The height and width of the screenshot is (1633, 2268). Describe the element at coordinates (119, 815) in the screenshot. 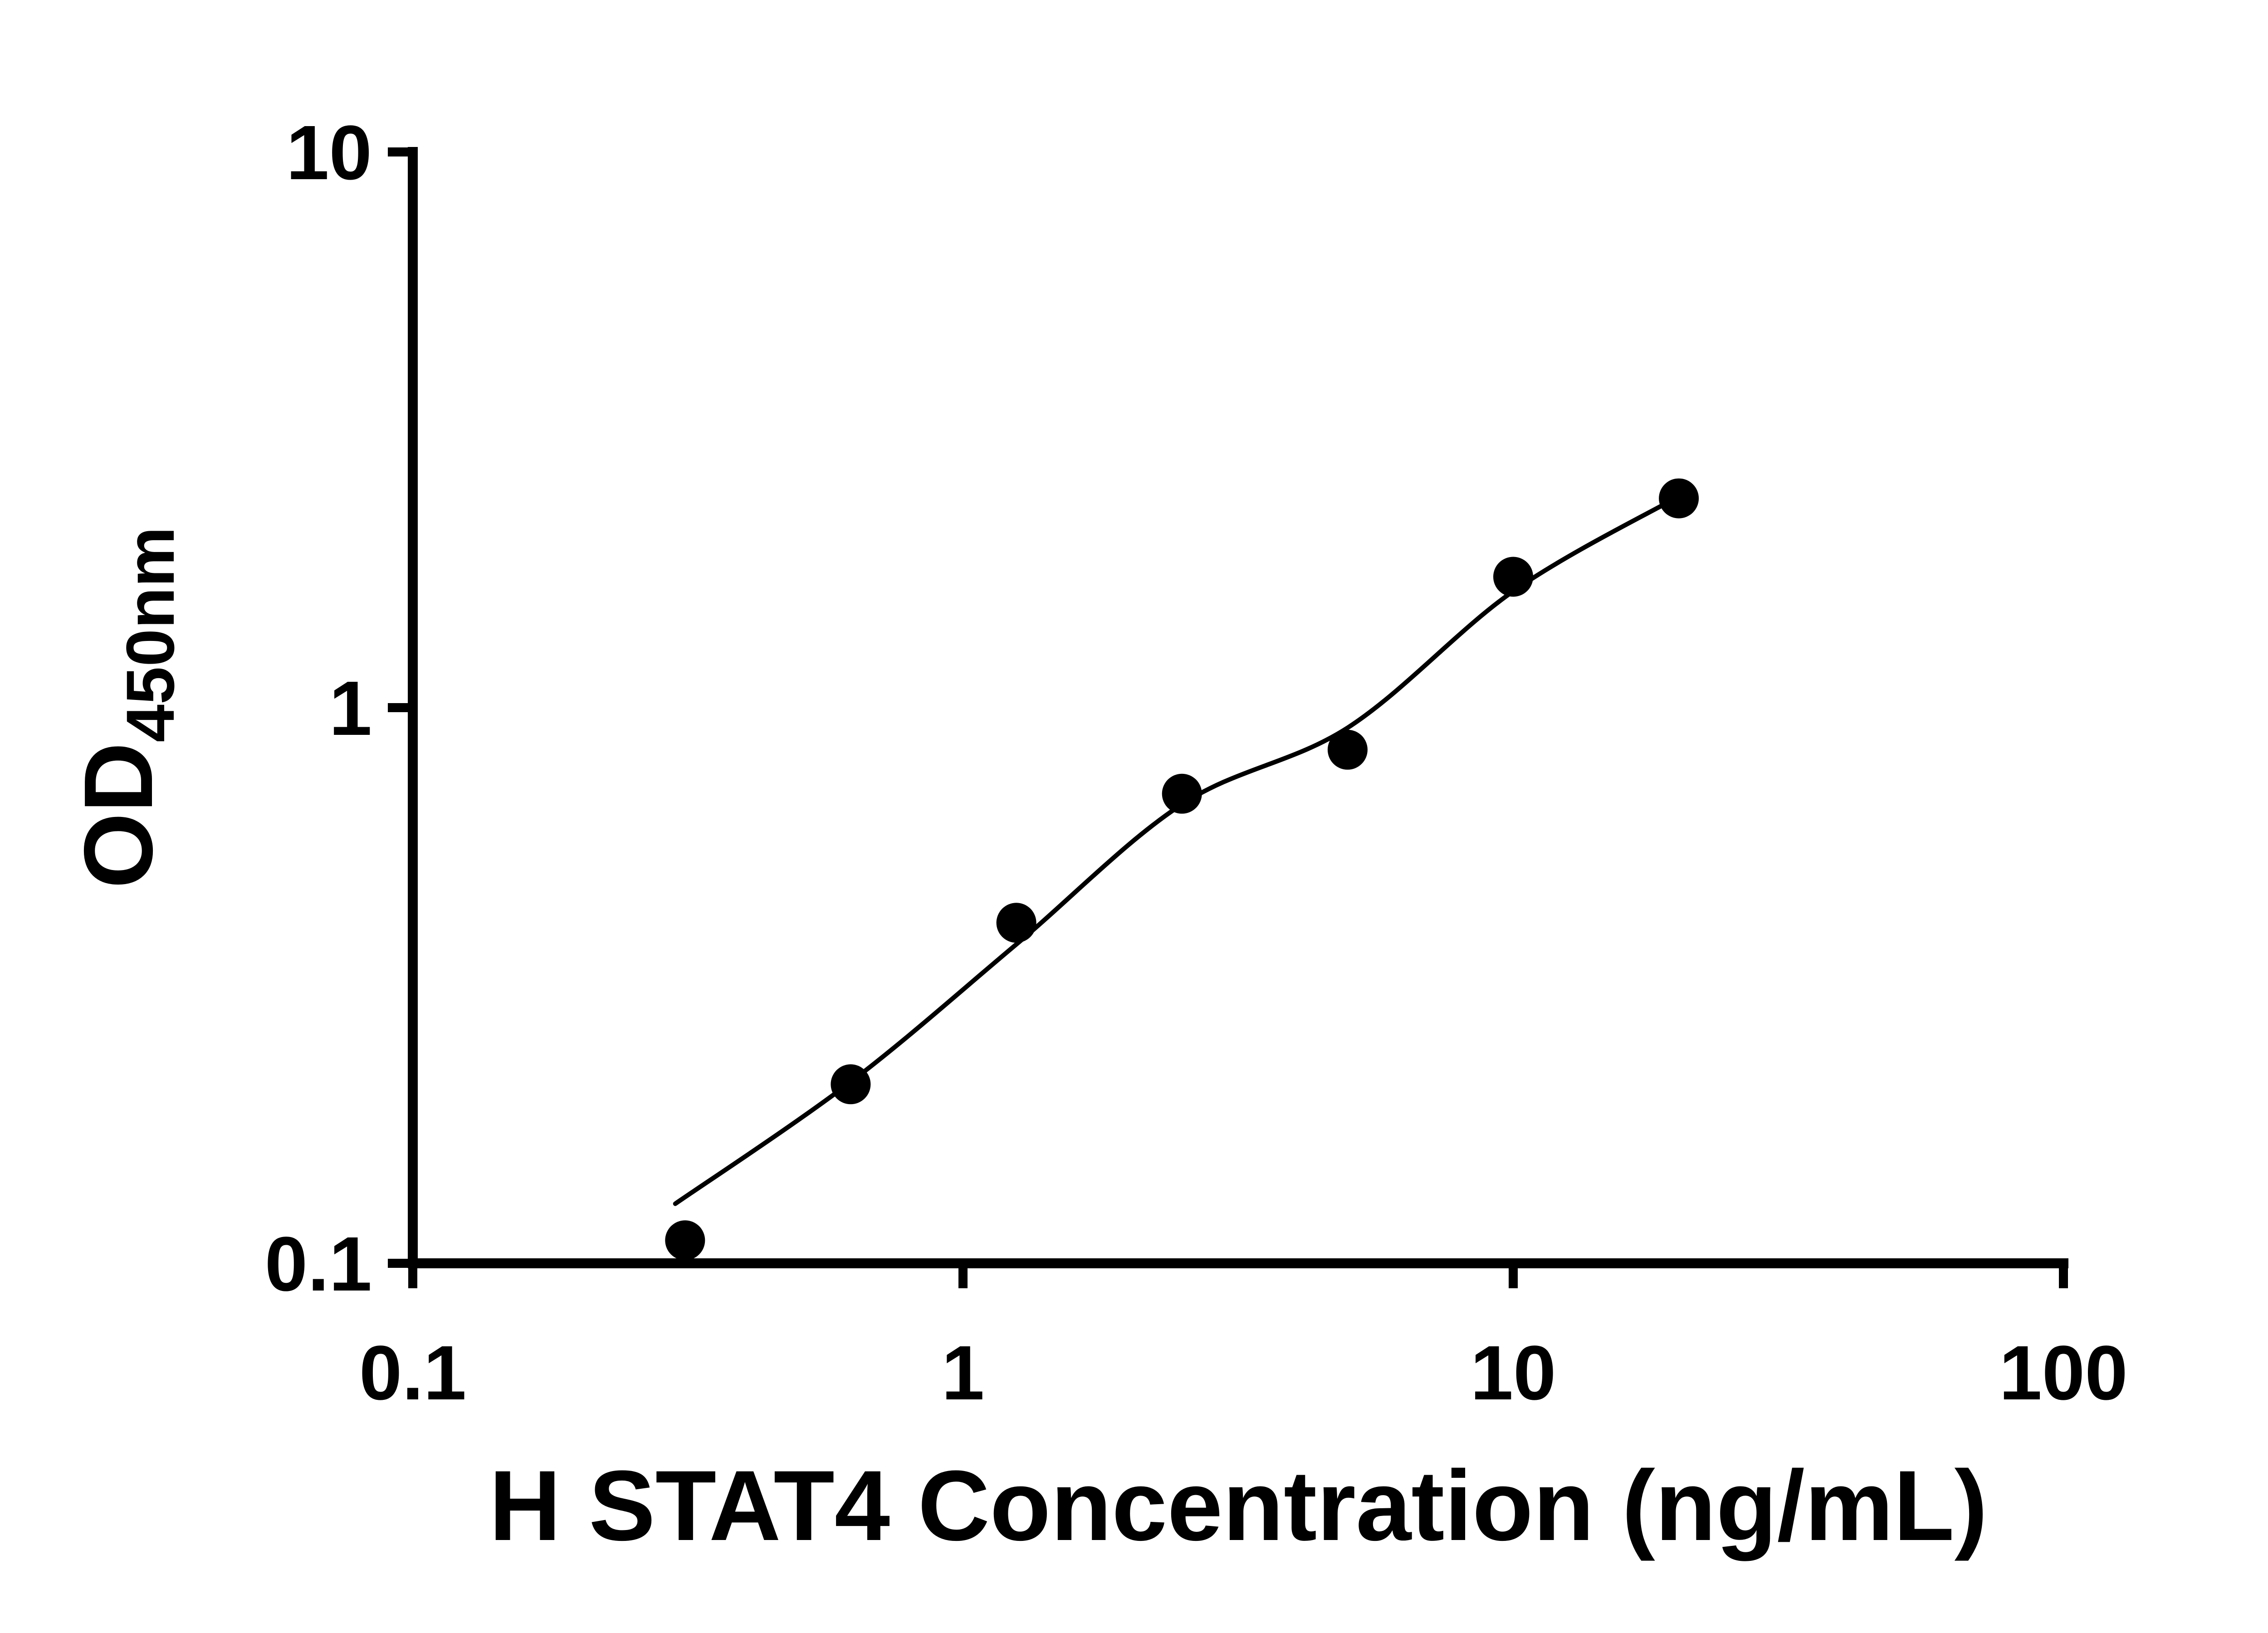

I see `y-axis-title-main: OD` at that location.